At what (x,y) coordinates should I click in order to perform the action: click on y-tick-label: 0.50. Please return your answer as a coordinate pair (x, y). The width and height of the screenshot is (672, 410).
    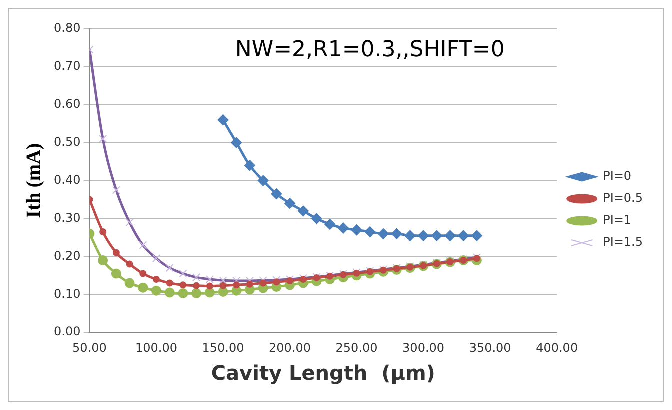
    Looking at the image, I should click on (67, 141).